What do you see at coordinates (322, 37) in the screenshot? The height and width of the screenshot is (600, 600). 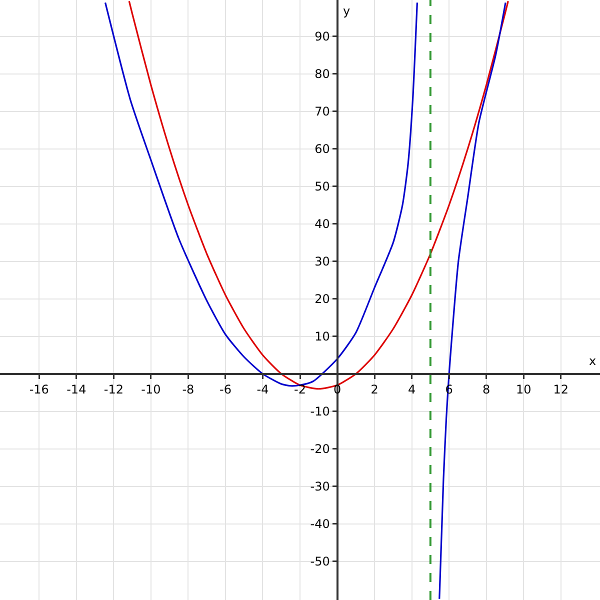 I see `y-tick-label: 90` at bounding box center [322, 37].